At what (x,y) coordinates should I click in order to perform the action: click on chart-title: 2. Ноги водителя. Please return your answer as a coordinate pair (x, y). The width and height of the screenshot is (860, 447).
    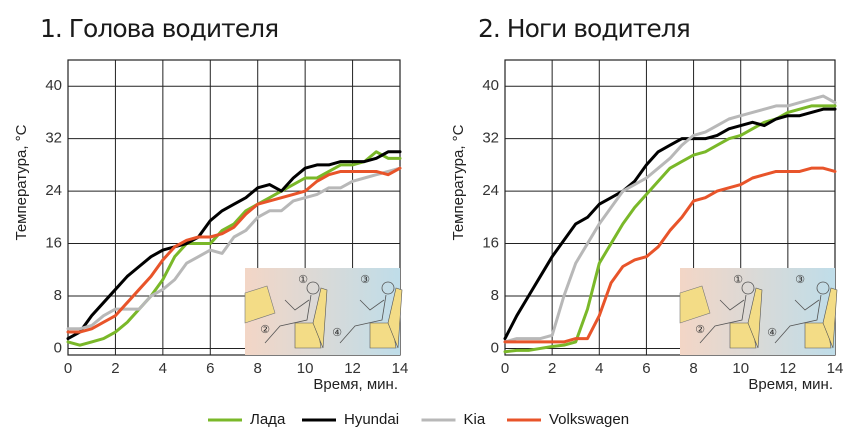
    Looking at the image, I should click on (584, 28).